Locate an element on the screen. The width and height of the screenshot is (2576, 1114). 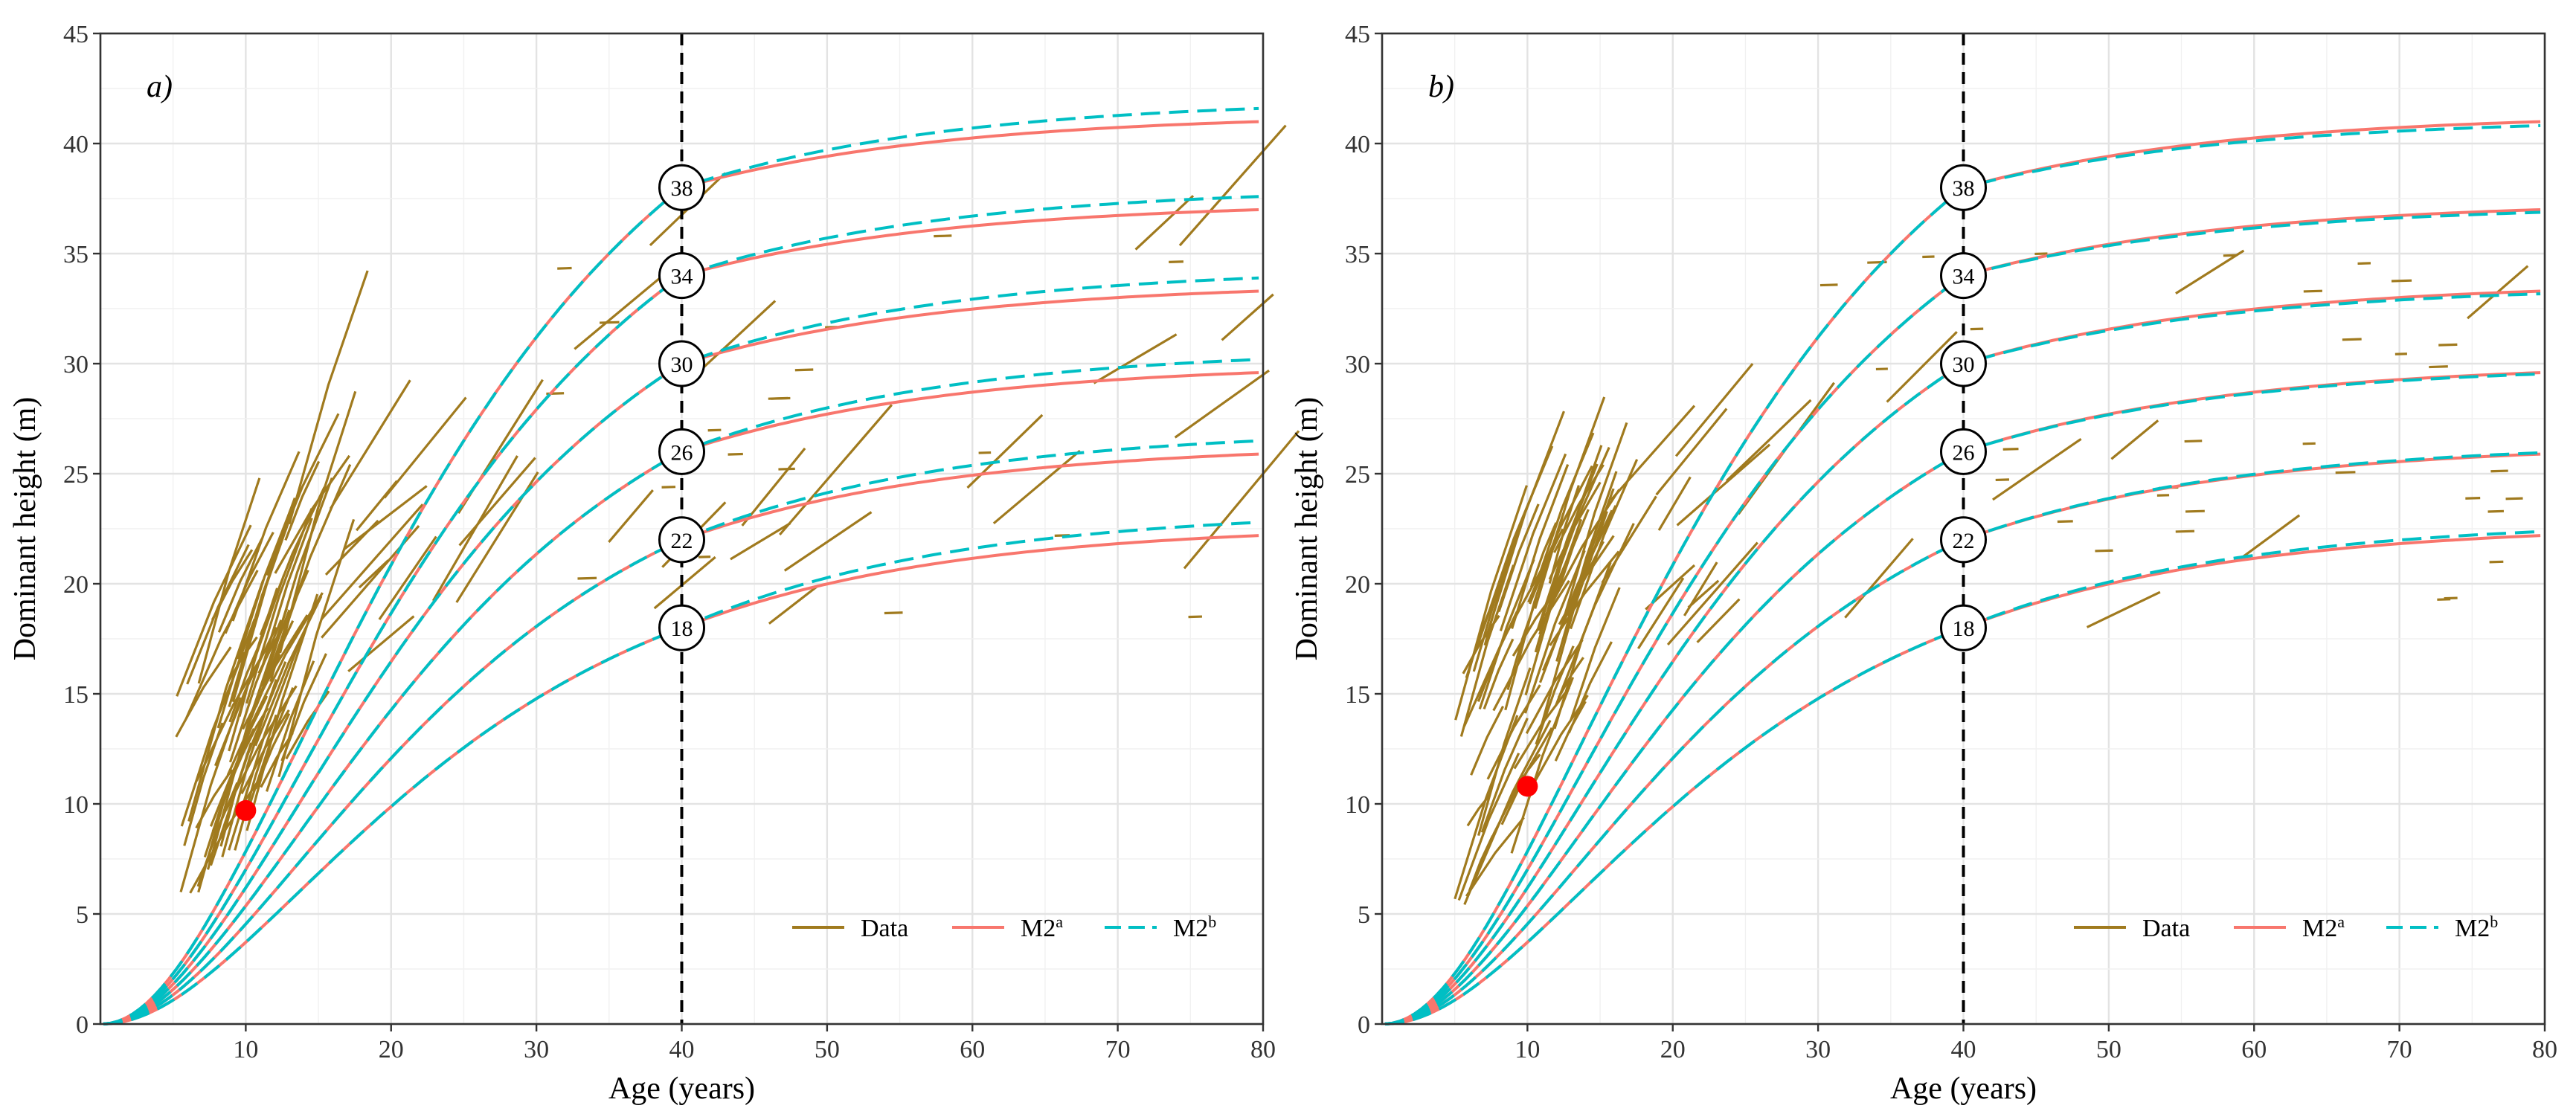
y-tick-label: 25 is located at coordinates (1357, 475).